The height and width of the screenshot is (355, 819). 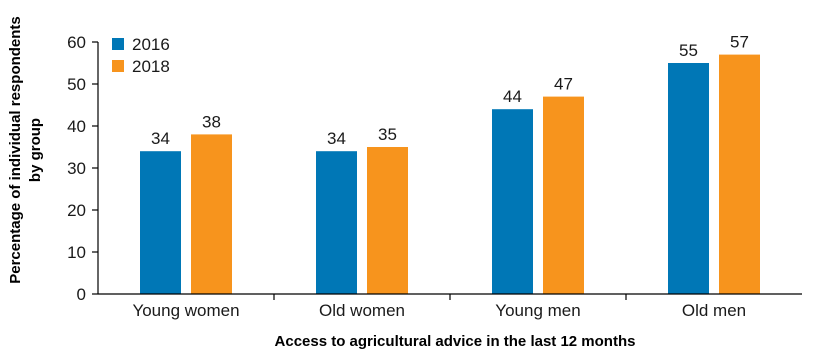 I want to click on bar-2016-young-men, so click(x=512, y=201).